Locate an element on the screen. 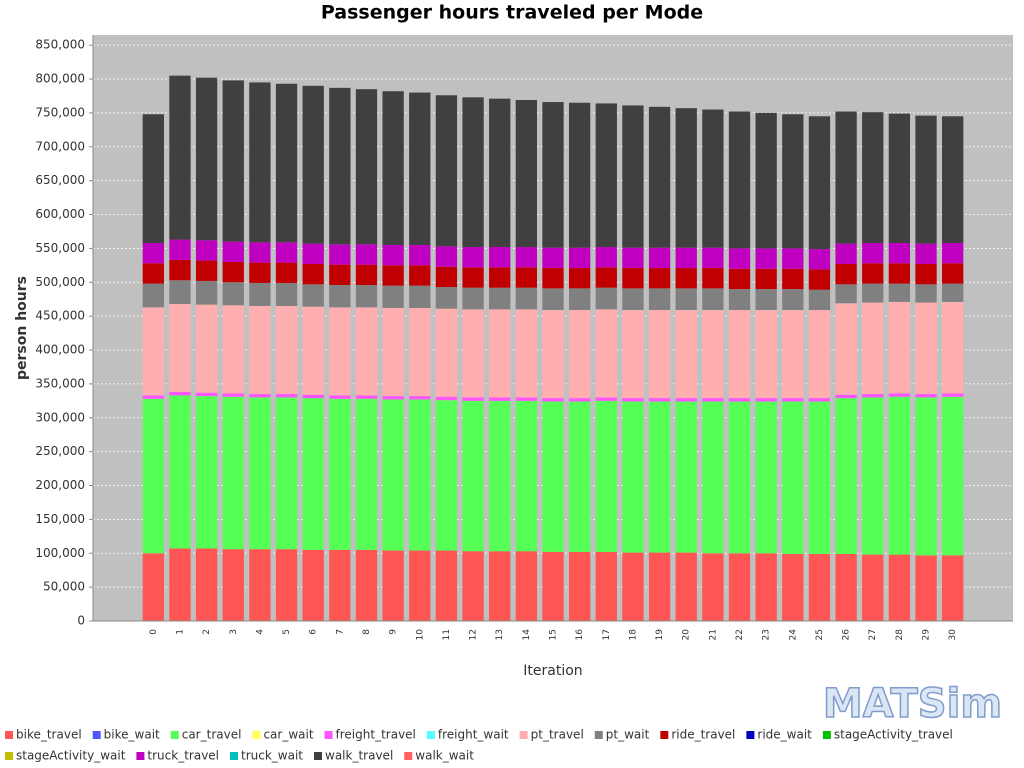 Image resolution: width=1024 pixels, height=768 pixels. x-tick-label: 15 is located at coordinates (554, 634).